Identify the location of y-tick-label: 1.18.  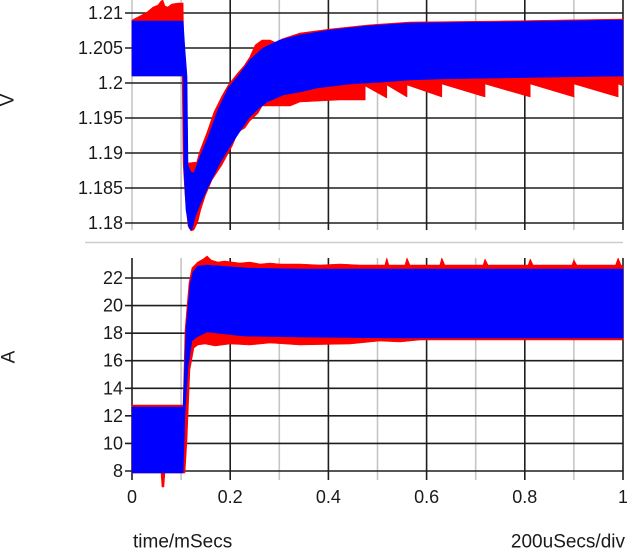
(105, 223).